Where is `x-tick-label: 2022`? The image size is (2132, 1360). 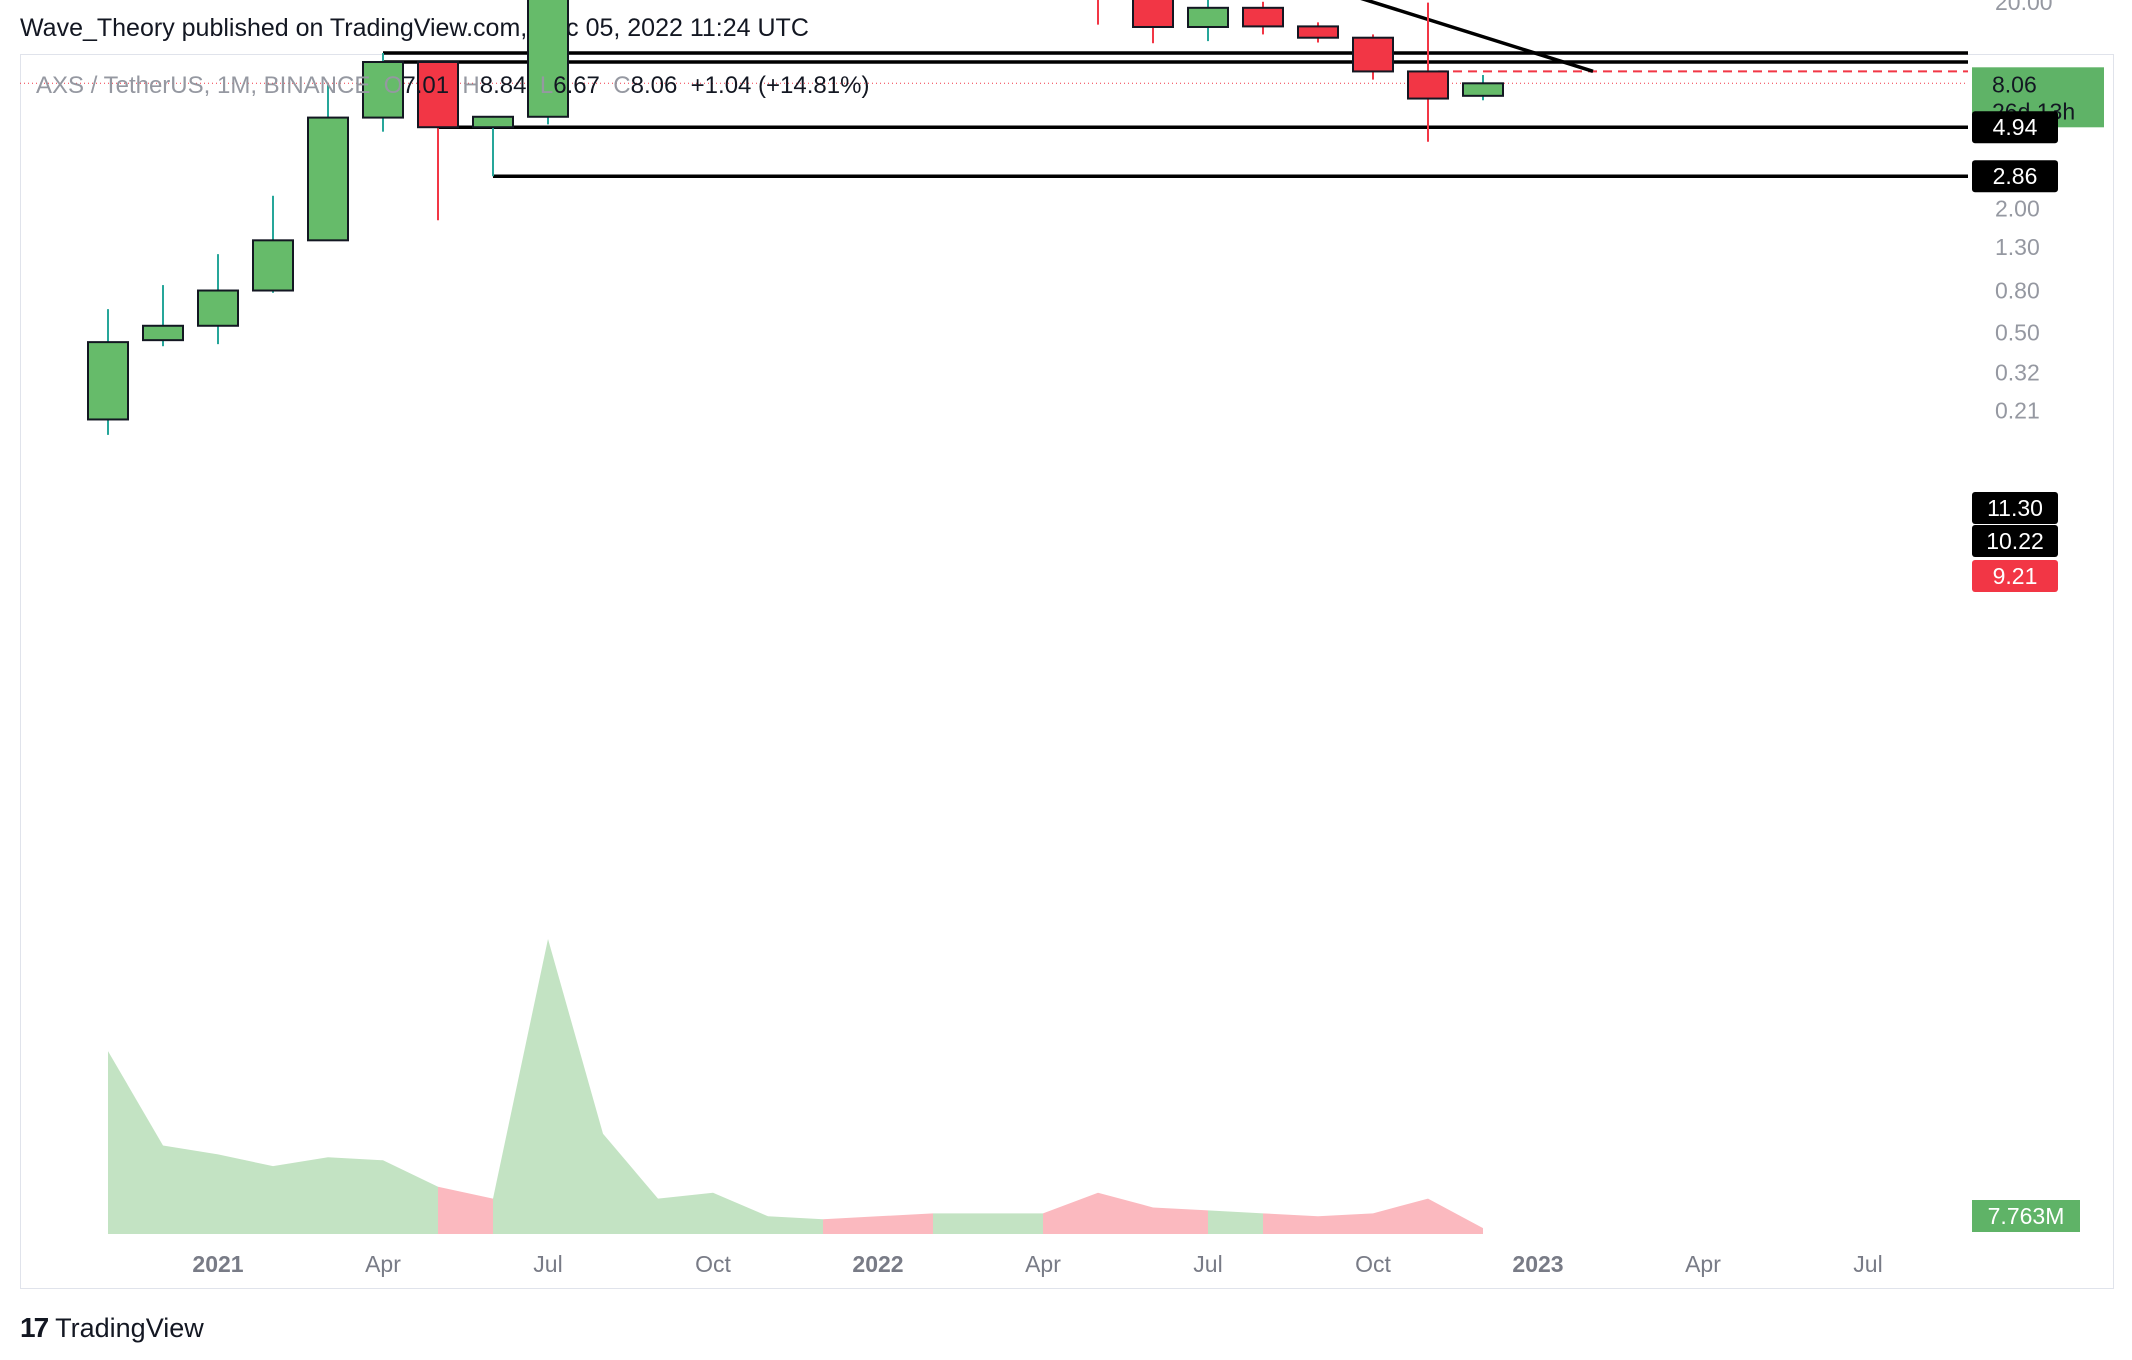
x-tick-label: 2022 is located at coordinates (877, 1264).